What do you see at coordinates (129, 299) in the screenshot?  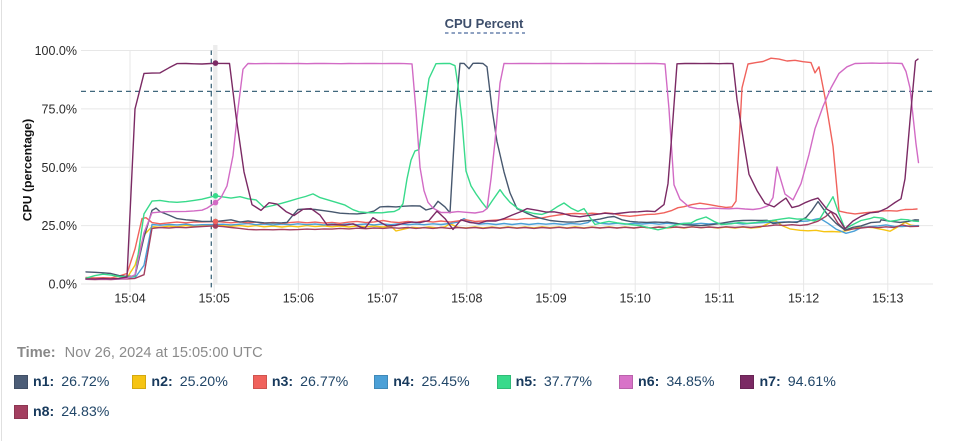 I see `svg-text: 15:04` at bounding box center [129, 299].